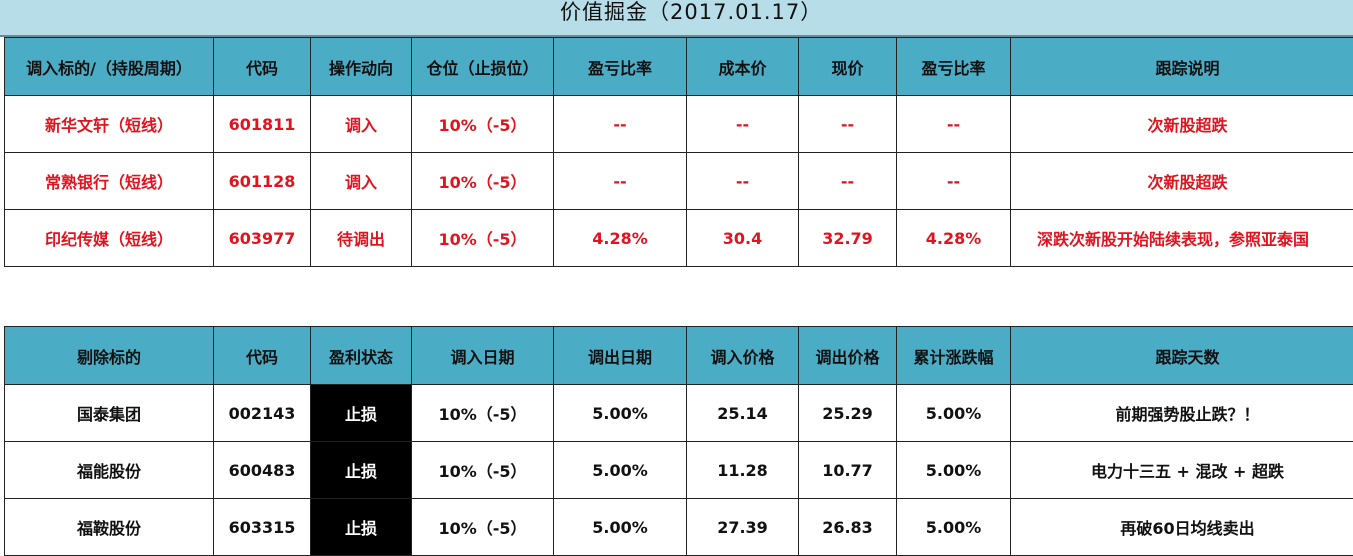 Image resolution: width=1353 pixels, height=556 pixels. Describe the element at coordinates (109, 413) in the screenshot. I see `table-cell: 国泰集团` at that location.